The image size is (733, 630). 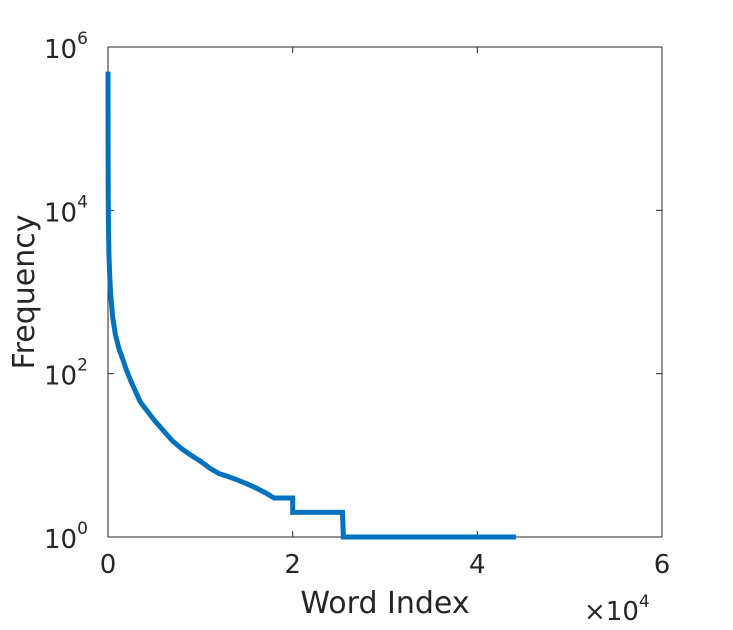 I want to click on x-exponent-label: ×10⁴, so click(x=617, y=609).